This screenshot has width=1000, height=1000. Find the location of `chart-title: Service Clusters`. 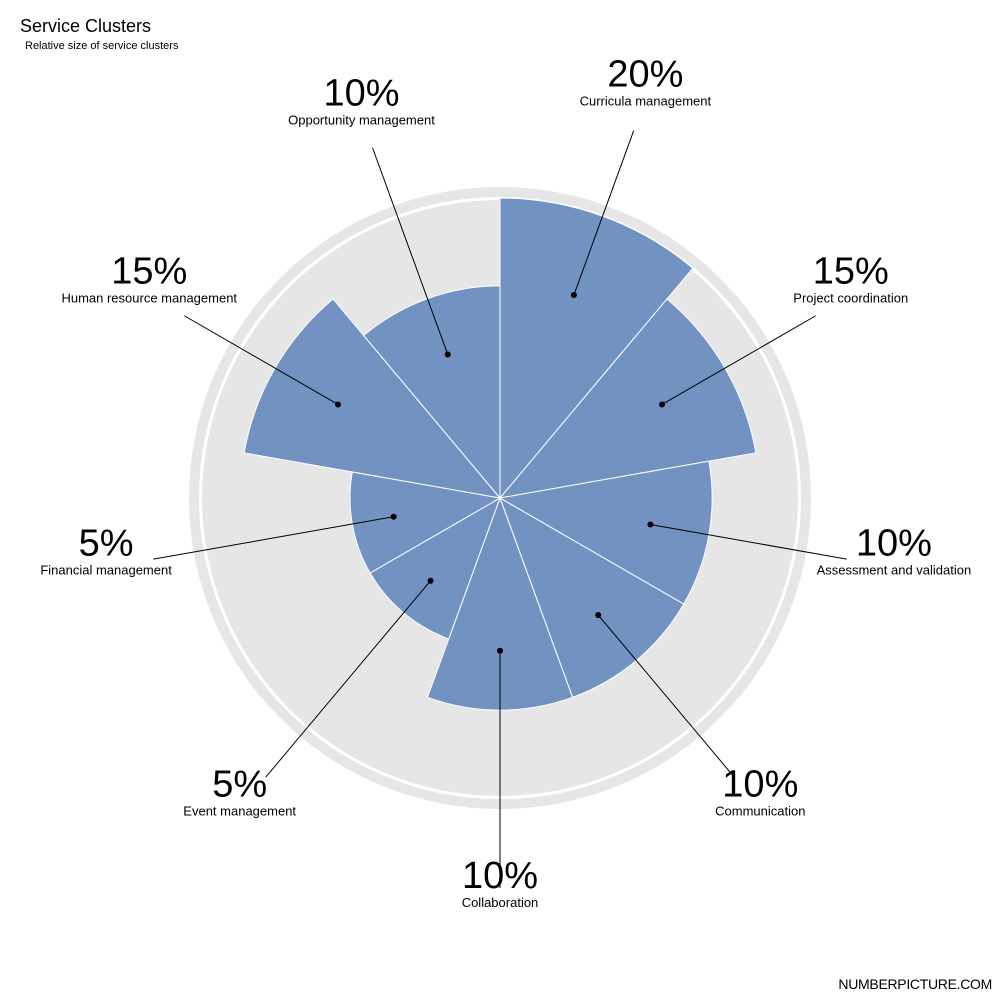

chart-title: Service Clusters is located at coordinates (86, 26).